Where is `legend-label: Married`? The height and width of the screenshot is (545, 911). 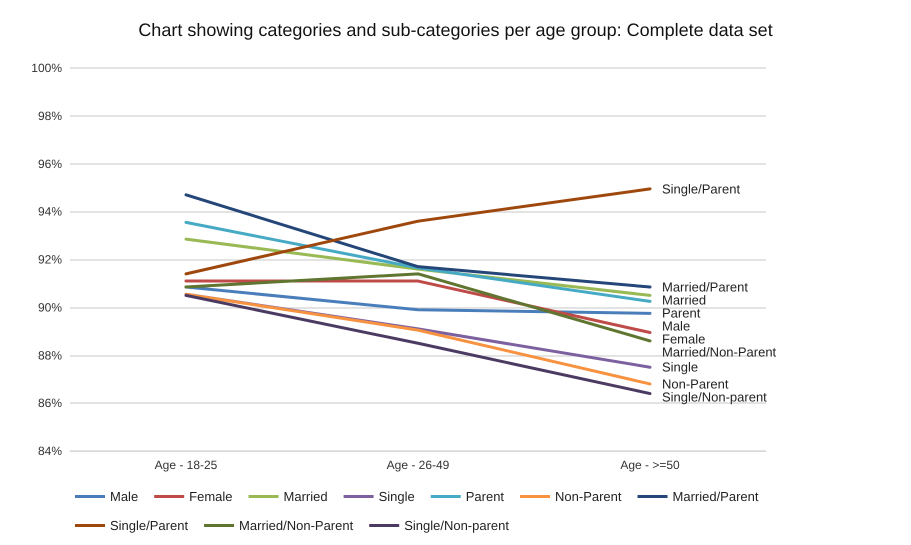 legend-label: Married is located at coordinates (306, 496).